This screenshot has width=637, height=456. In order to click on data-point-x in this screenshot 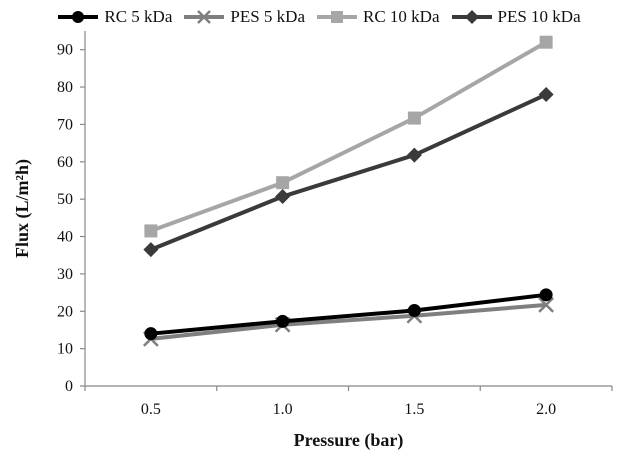, I will do `click(546, 305)`.